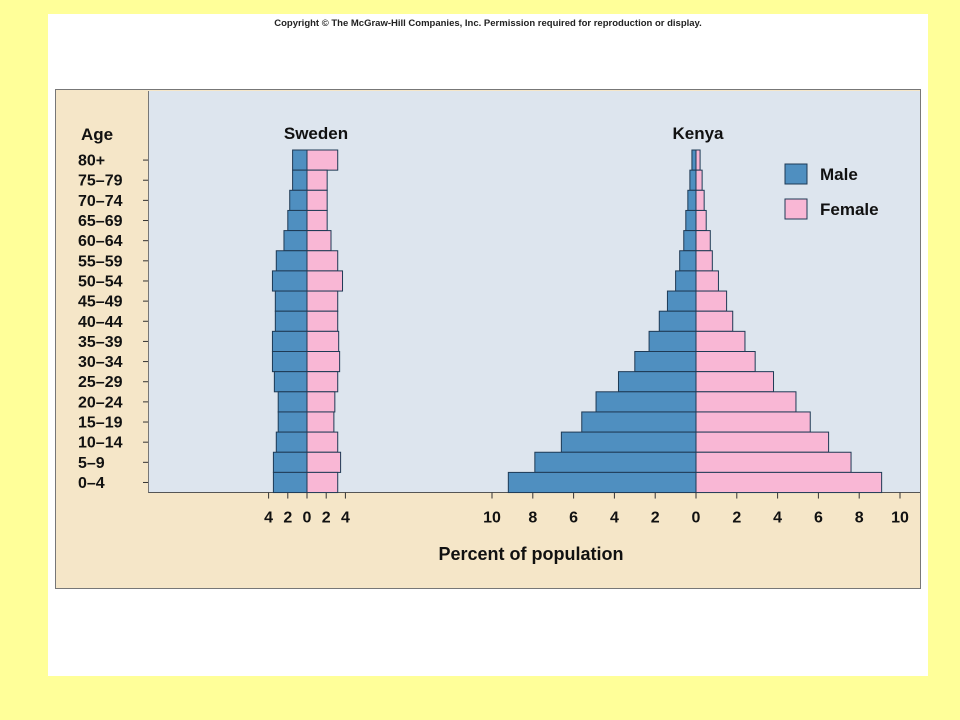  Describe the element at coordinates (97, 134) in the screenshot. I see `y-axis-title: Age` at that location.